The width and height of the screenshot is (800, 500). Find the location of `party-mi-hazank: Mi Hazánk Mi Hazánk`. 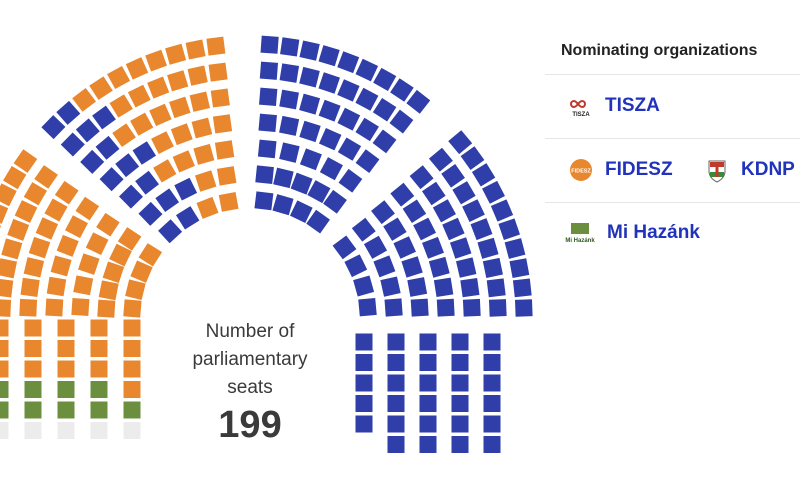

party-mi-hazank: Mi Hazánk Mi Hazánk is located at coordinates (631, 233).